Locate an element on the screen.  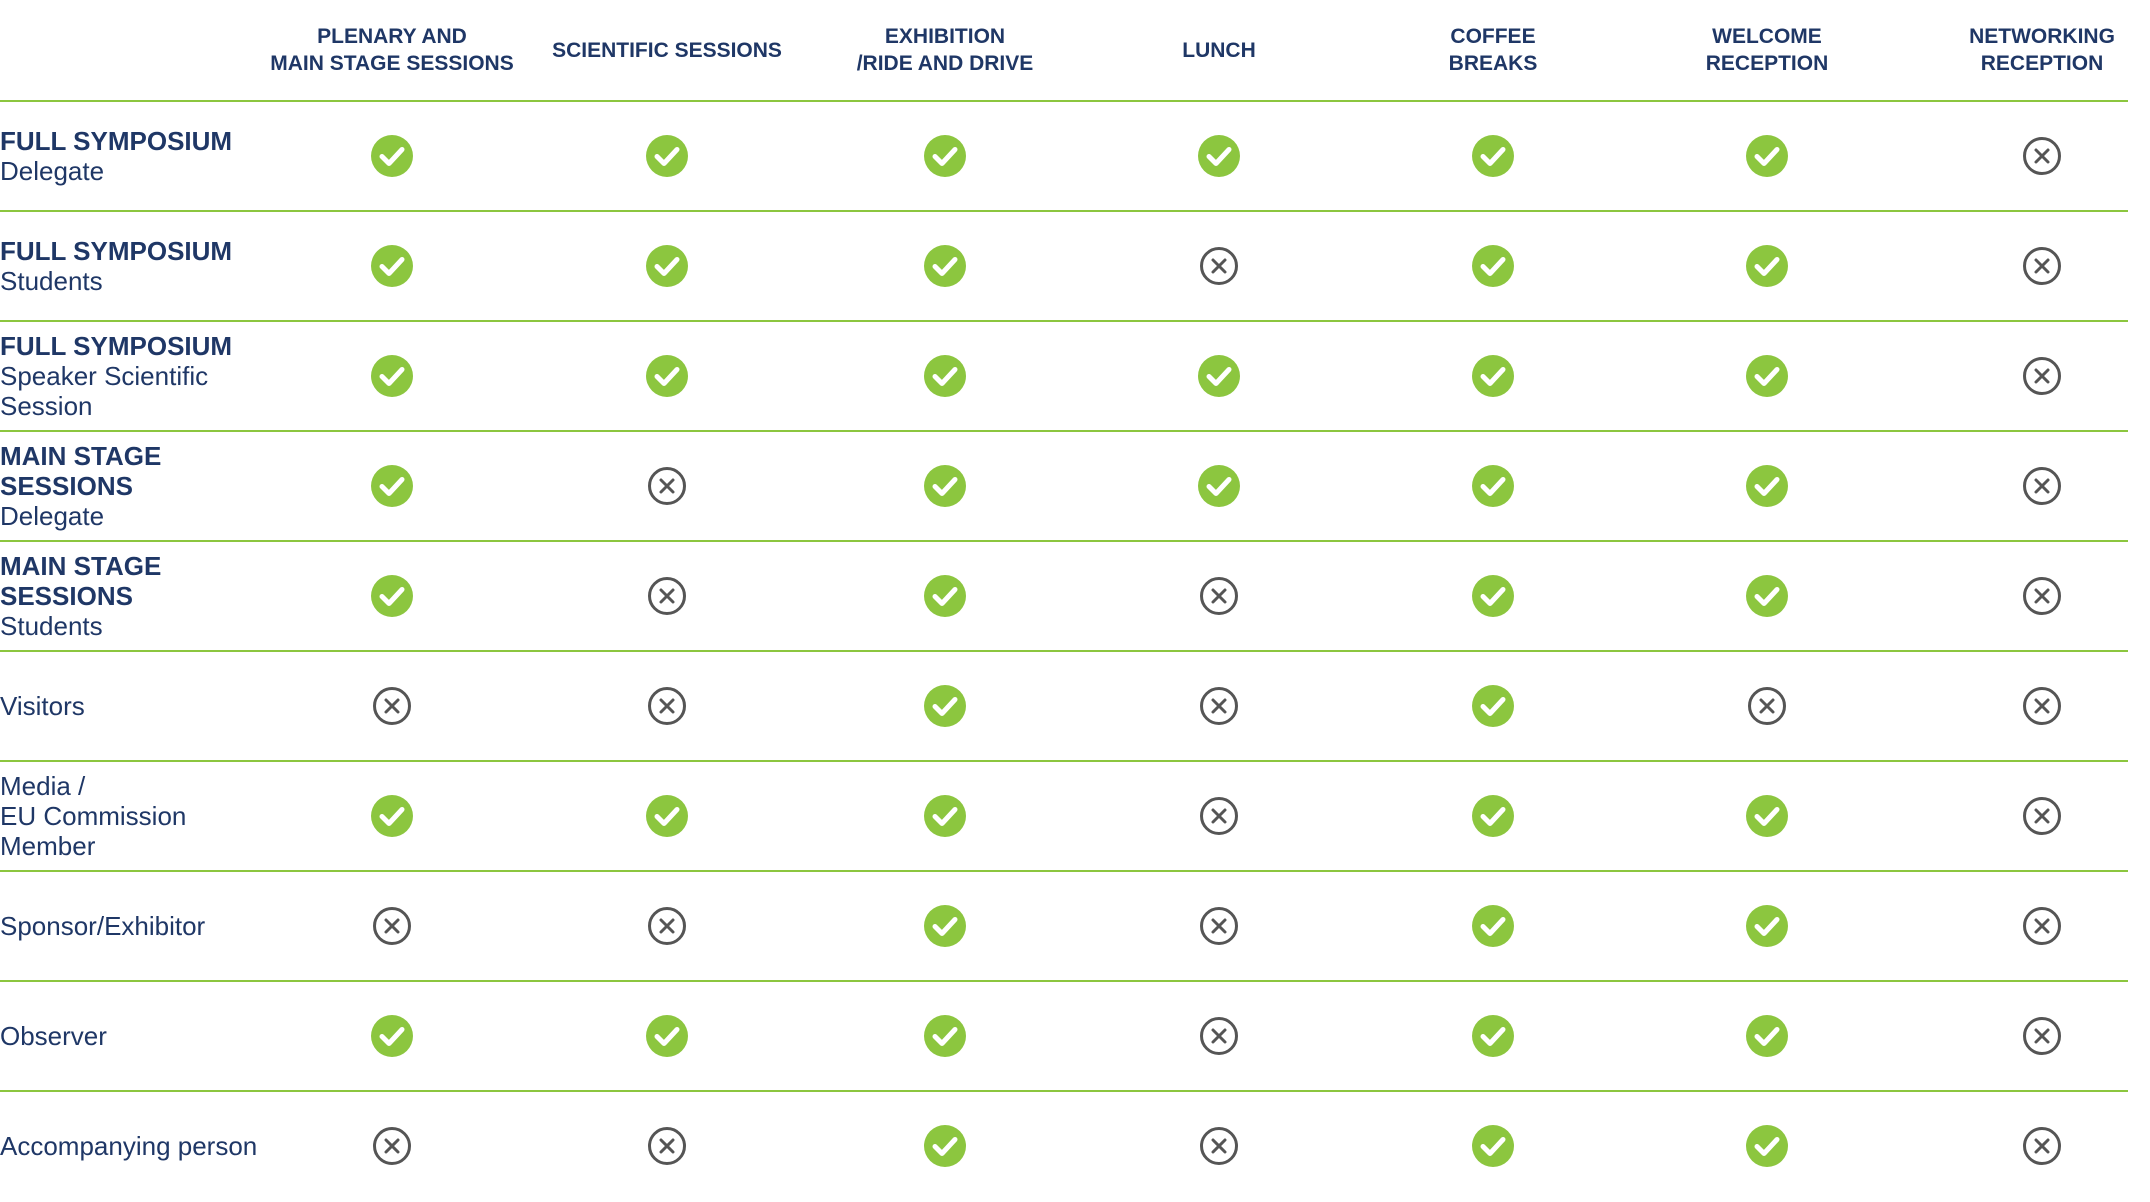
table-row: Accompanying person is located at coordinates (1064, 1146).